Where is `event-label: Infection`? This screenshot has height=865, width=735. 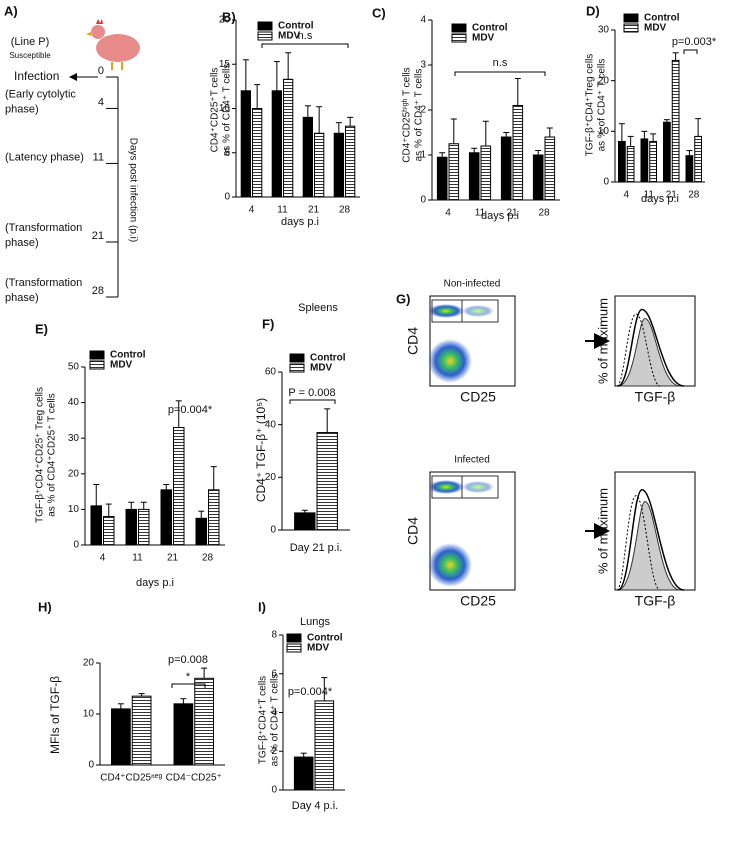 event-label: Infection is located at coordinates (36, 76).